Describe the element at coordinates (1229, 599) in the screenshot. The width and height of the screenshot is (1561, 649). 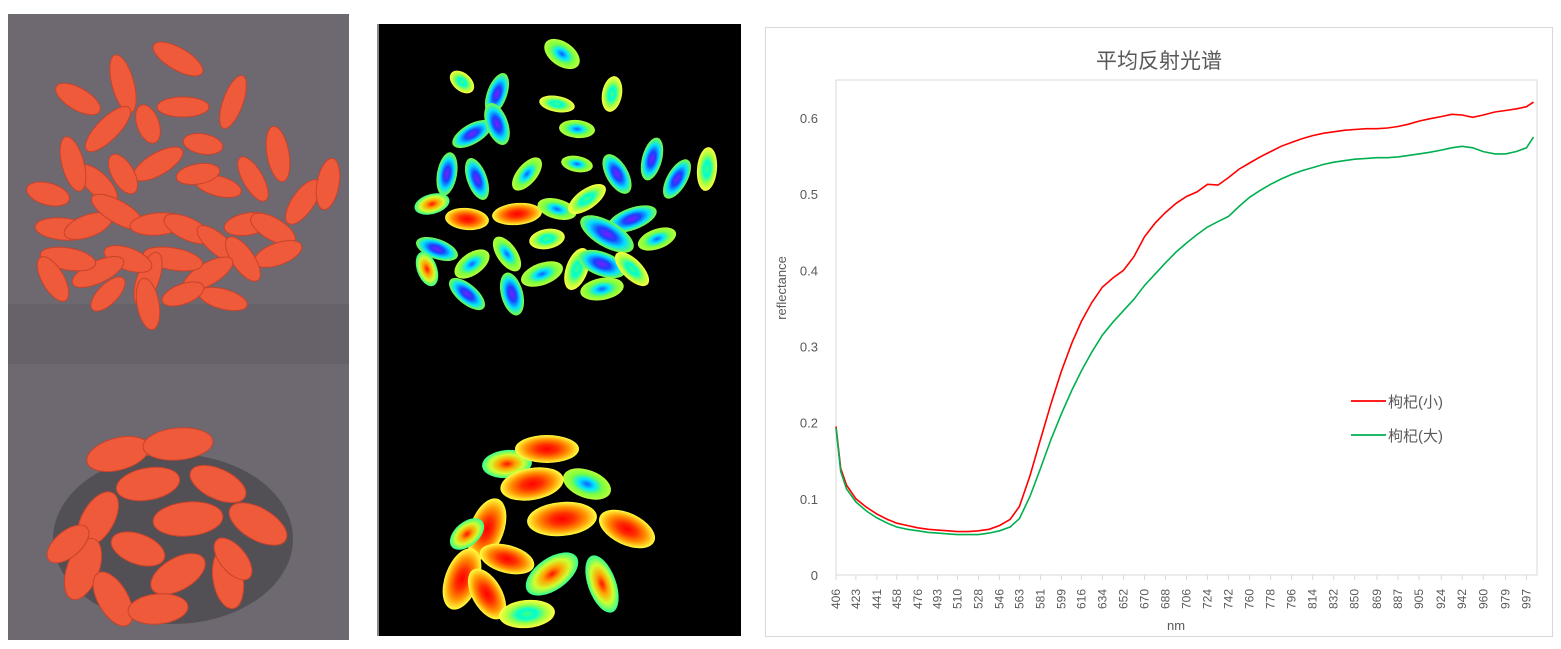
I see `x-tick-label: 742` at that location.